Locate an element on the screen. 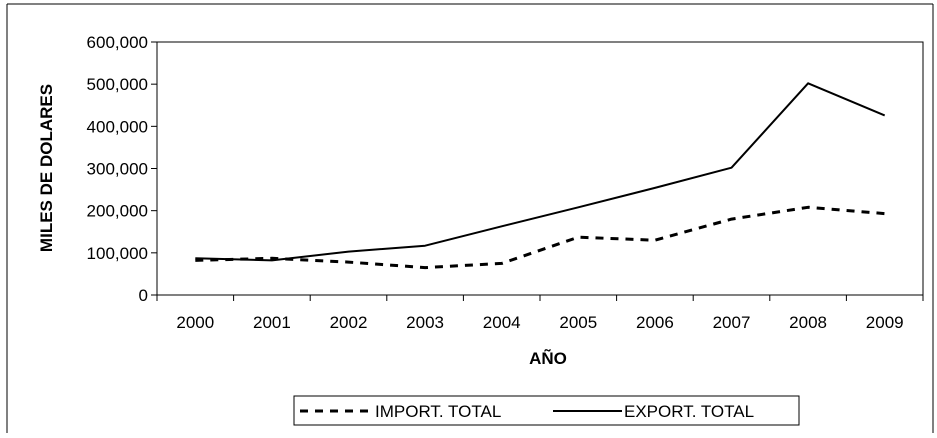  x-tick-label: 2005 is located at coordinates (578, 322).